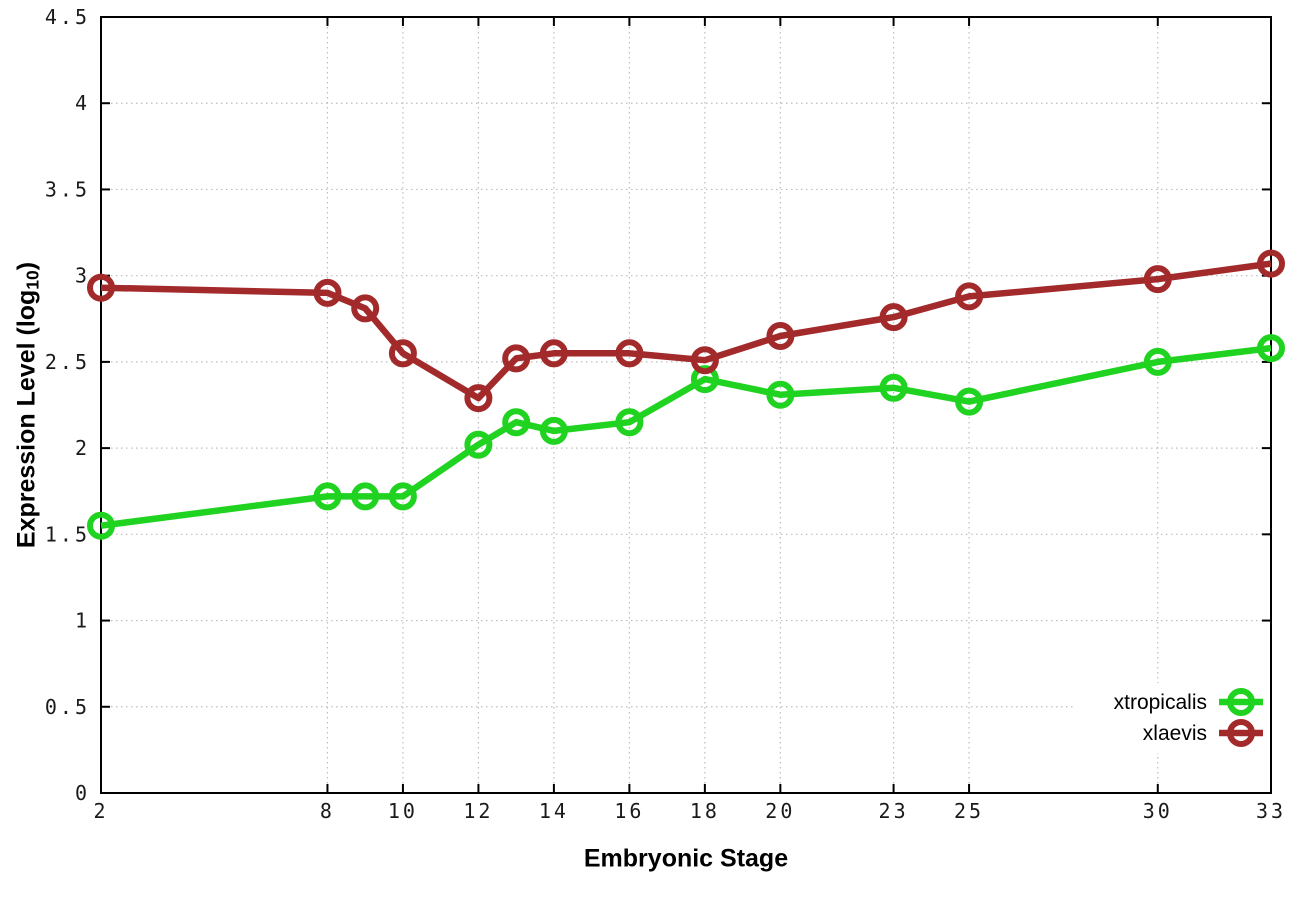 The height and width of the screenshot is (907, 1296). What do you see at coordinates (26, 266) in the screenshot?
I see `y-axis-title-close: )` at bounding box center [26, 266].